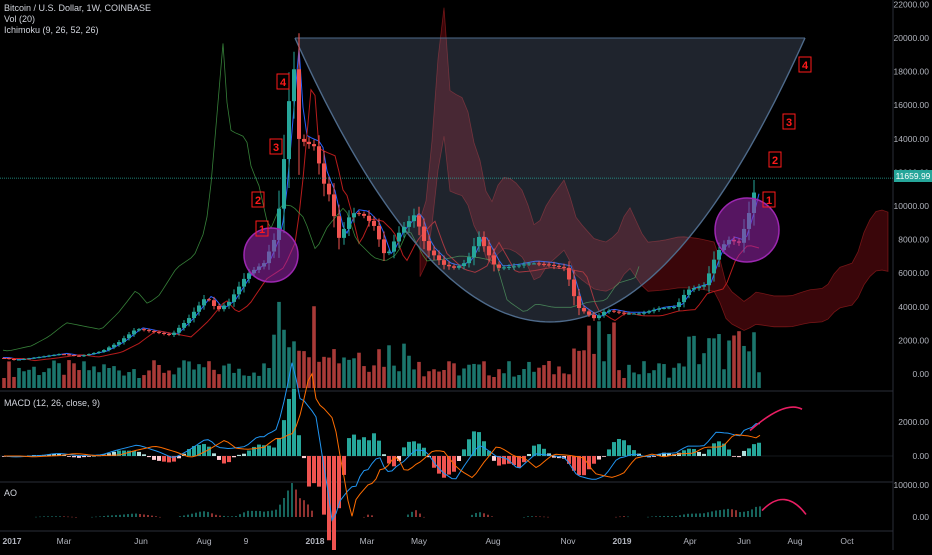 Image resolution: width=932 pixels, height=555 pixels. What do you see at coordinates (912, 139) in the screenshot?
I see `y-tick-label: 14000.00` at bounding box center [912, 139].